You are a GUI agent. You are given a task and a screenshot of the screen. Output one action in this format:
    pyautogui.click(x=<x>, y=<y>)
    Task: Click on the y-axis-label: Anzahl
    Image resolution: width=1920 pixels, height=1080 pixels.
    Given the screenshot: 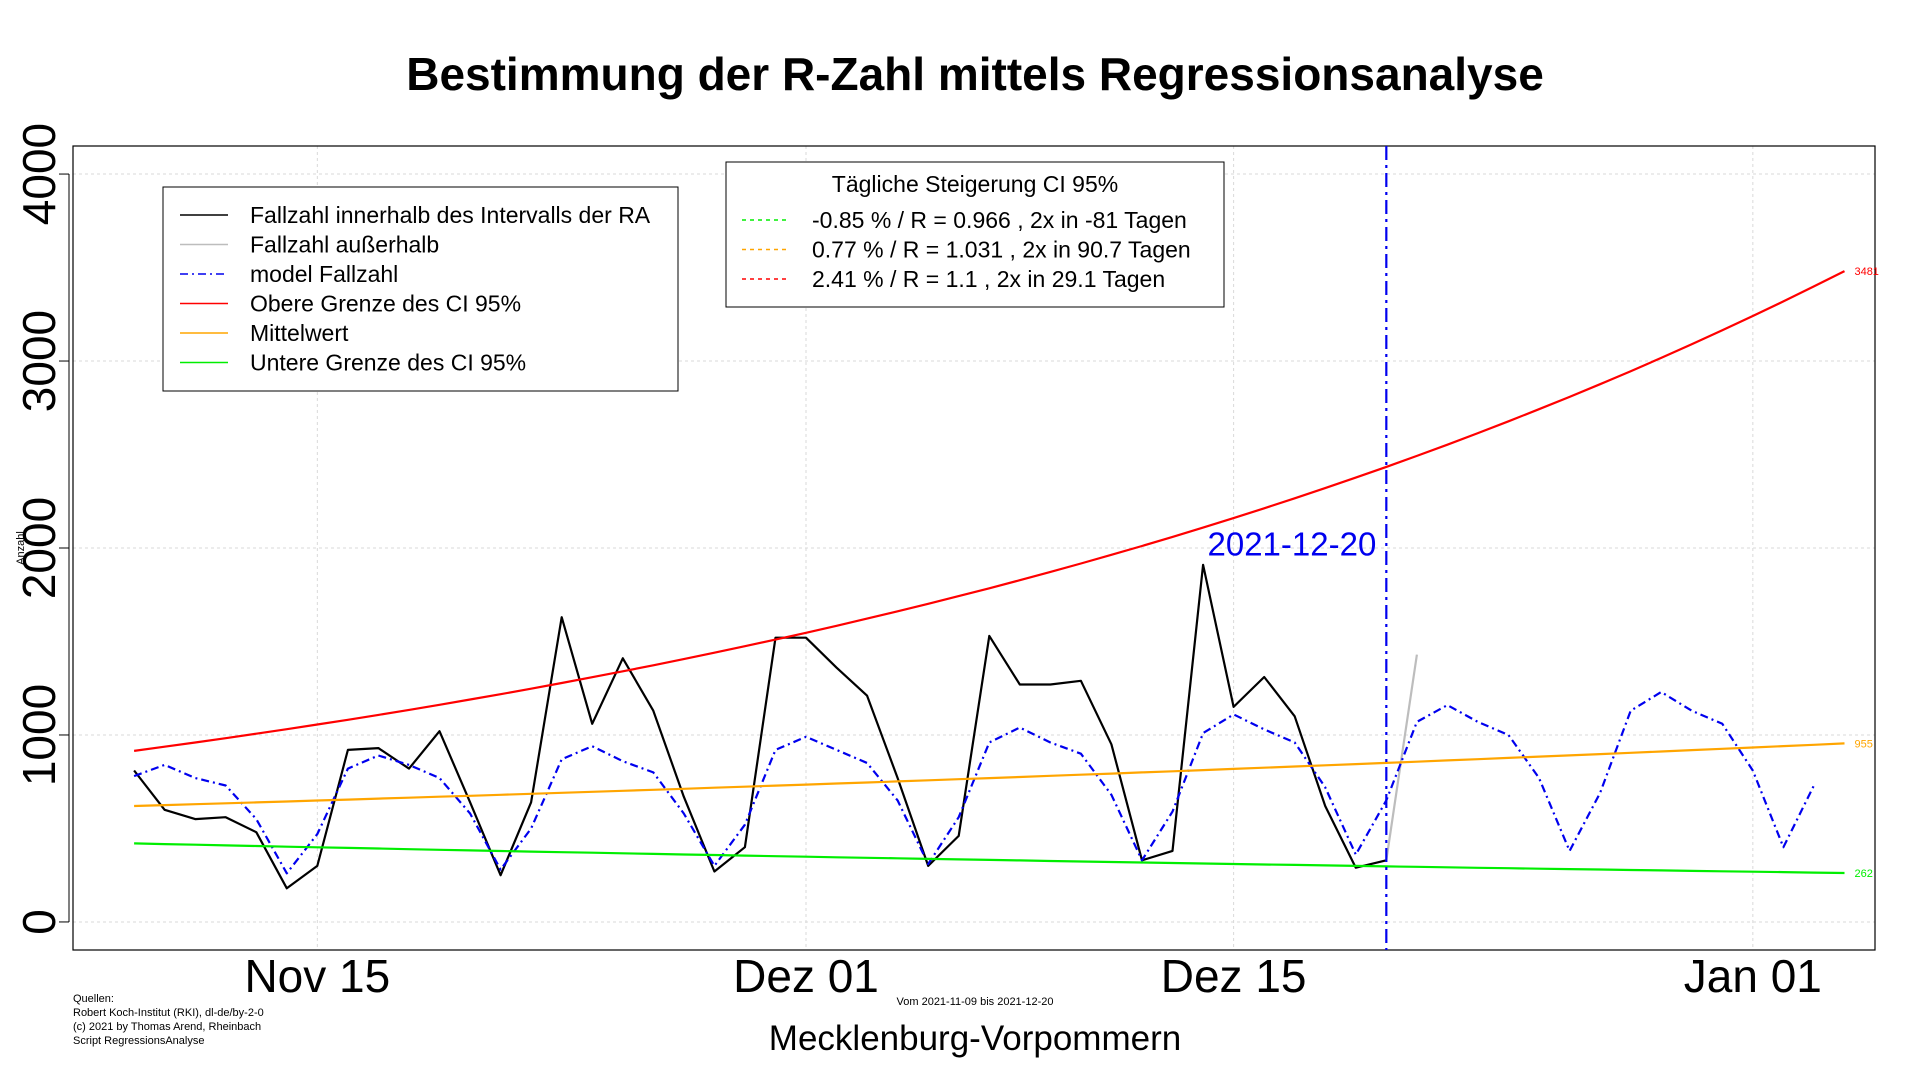 What is the action you would take?
    pyautogui.click(x=21, y=548)
    